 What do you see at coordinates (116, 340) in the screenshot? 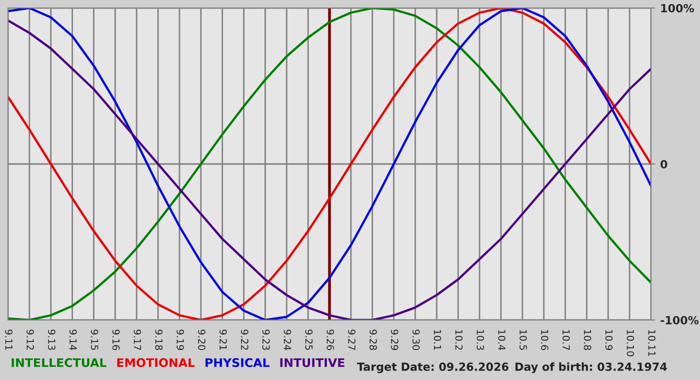
I see `x-tick-label: 9.16` at bounding box center [116, 340].